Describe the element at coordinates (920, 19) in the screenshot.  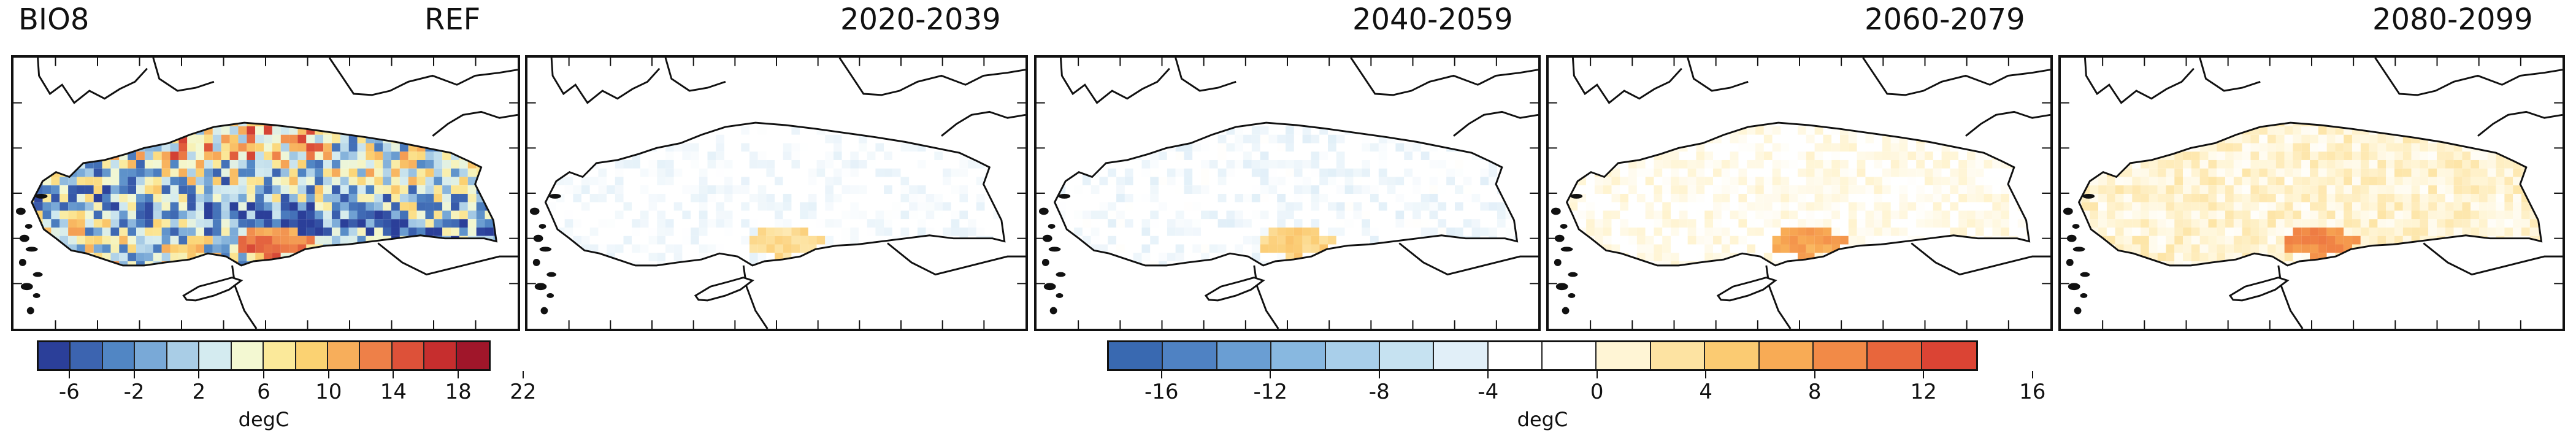
I see `panel-period-label-2020-2039: 2020-2039` at that location.